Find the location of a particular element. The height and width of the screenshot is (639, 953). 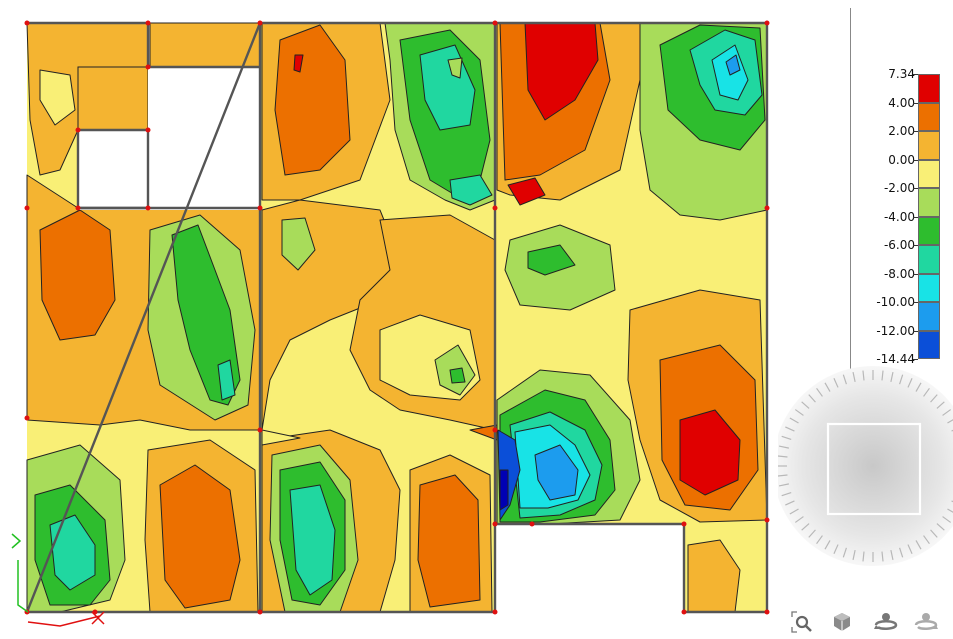

view-cube-navigator is located at coordinates (865, 472).